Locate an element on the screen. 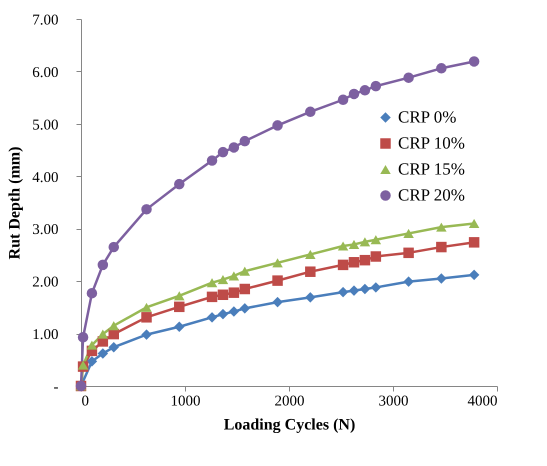 The height and width of the screenshot is (466, 547). y-tick-label: 3.00 is located at coordinates (45, 230).